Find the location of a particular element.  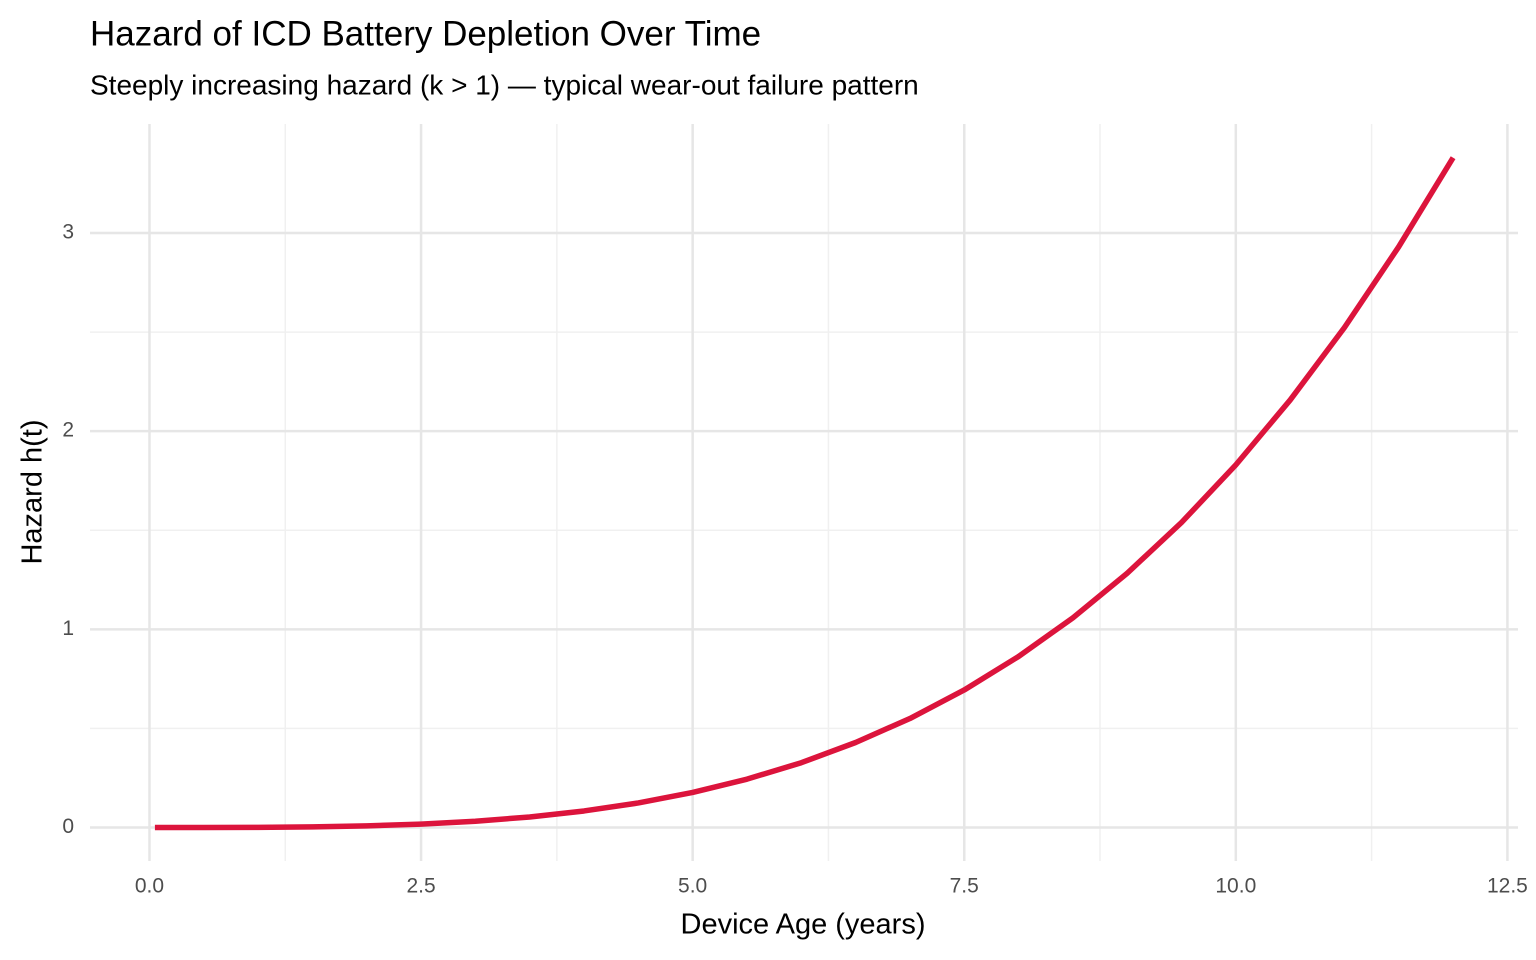

y-tick-label: 0 is located at coordinates (68, 826).